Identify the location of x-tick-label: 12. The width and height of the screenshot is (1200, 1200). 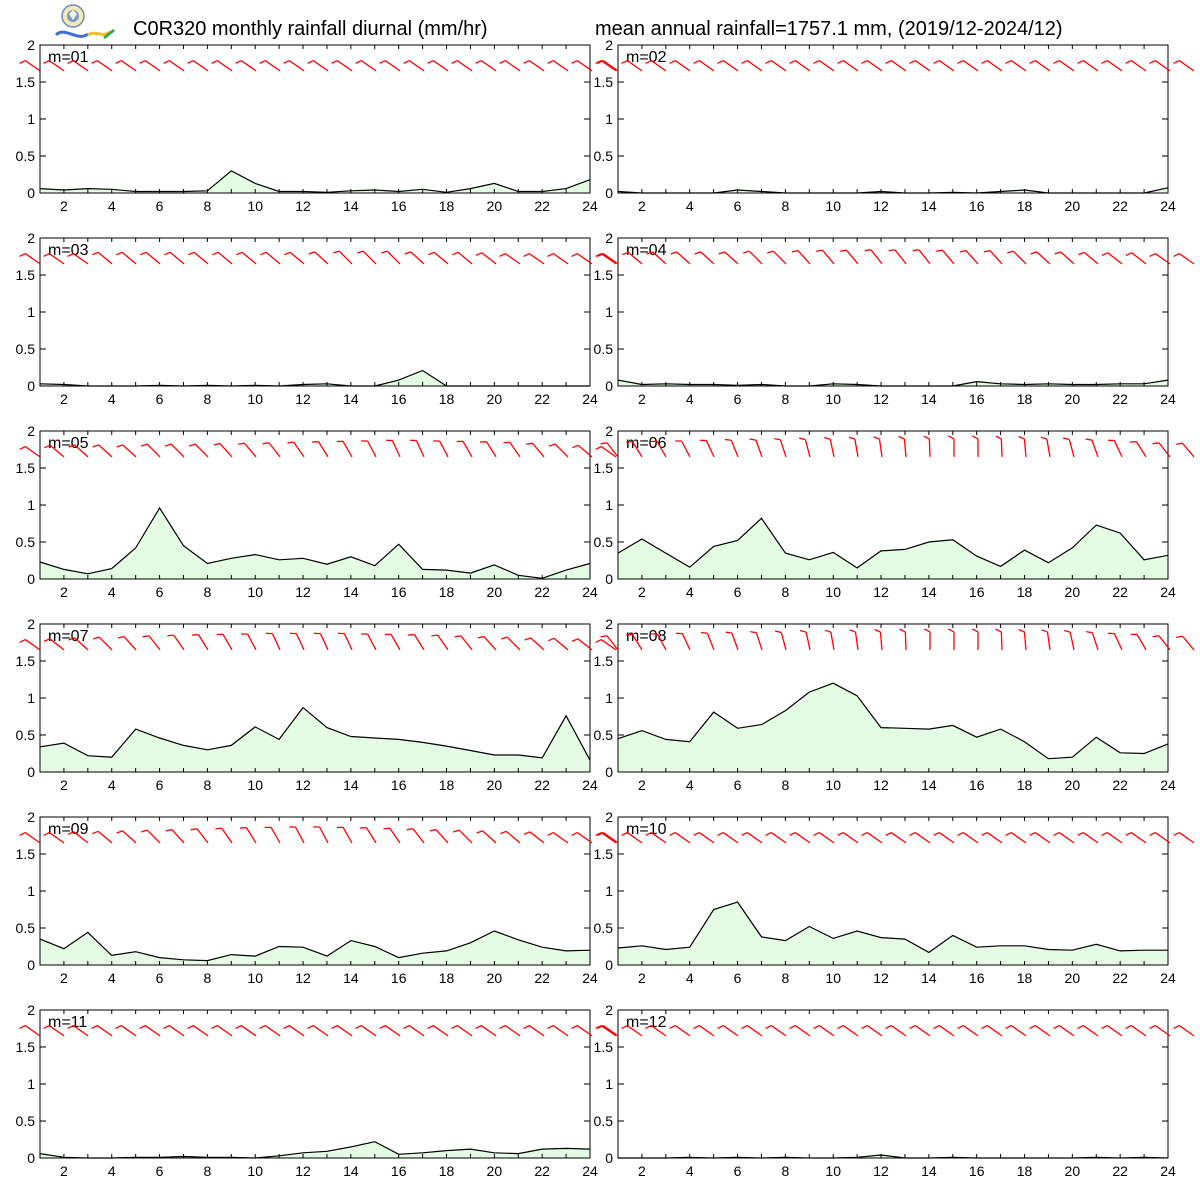
(303, 978).